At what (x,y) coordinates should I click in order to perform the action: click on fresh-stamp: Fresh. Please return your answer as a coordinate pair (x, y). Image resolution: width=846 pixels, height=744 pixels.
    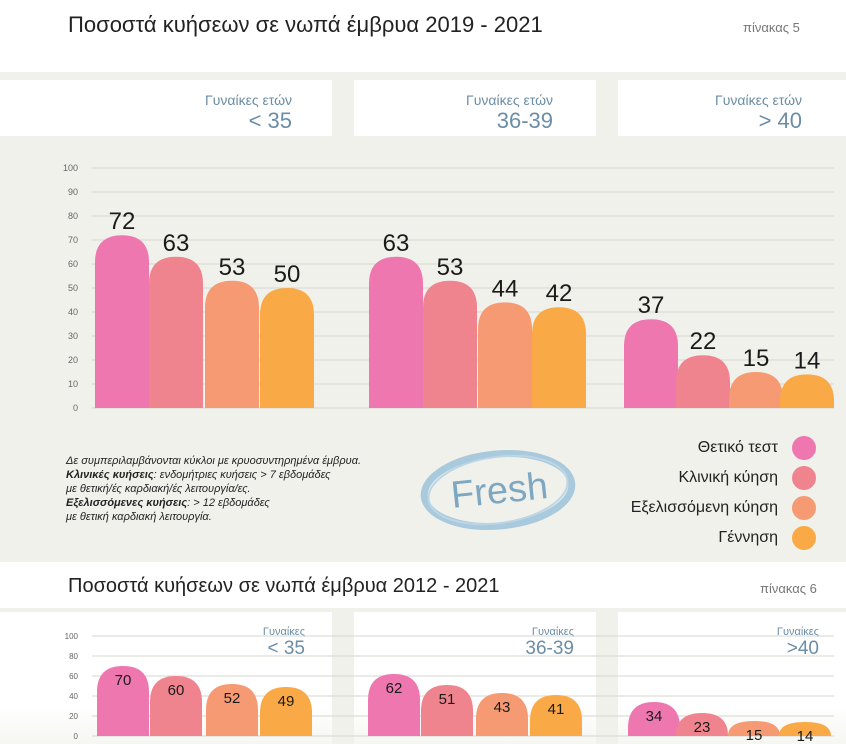
    Looking at the image, I should click on (498, 490).